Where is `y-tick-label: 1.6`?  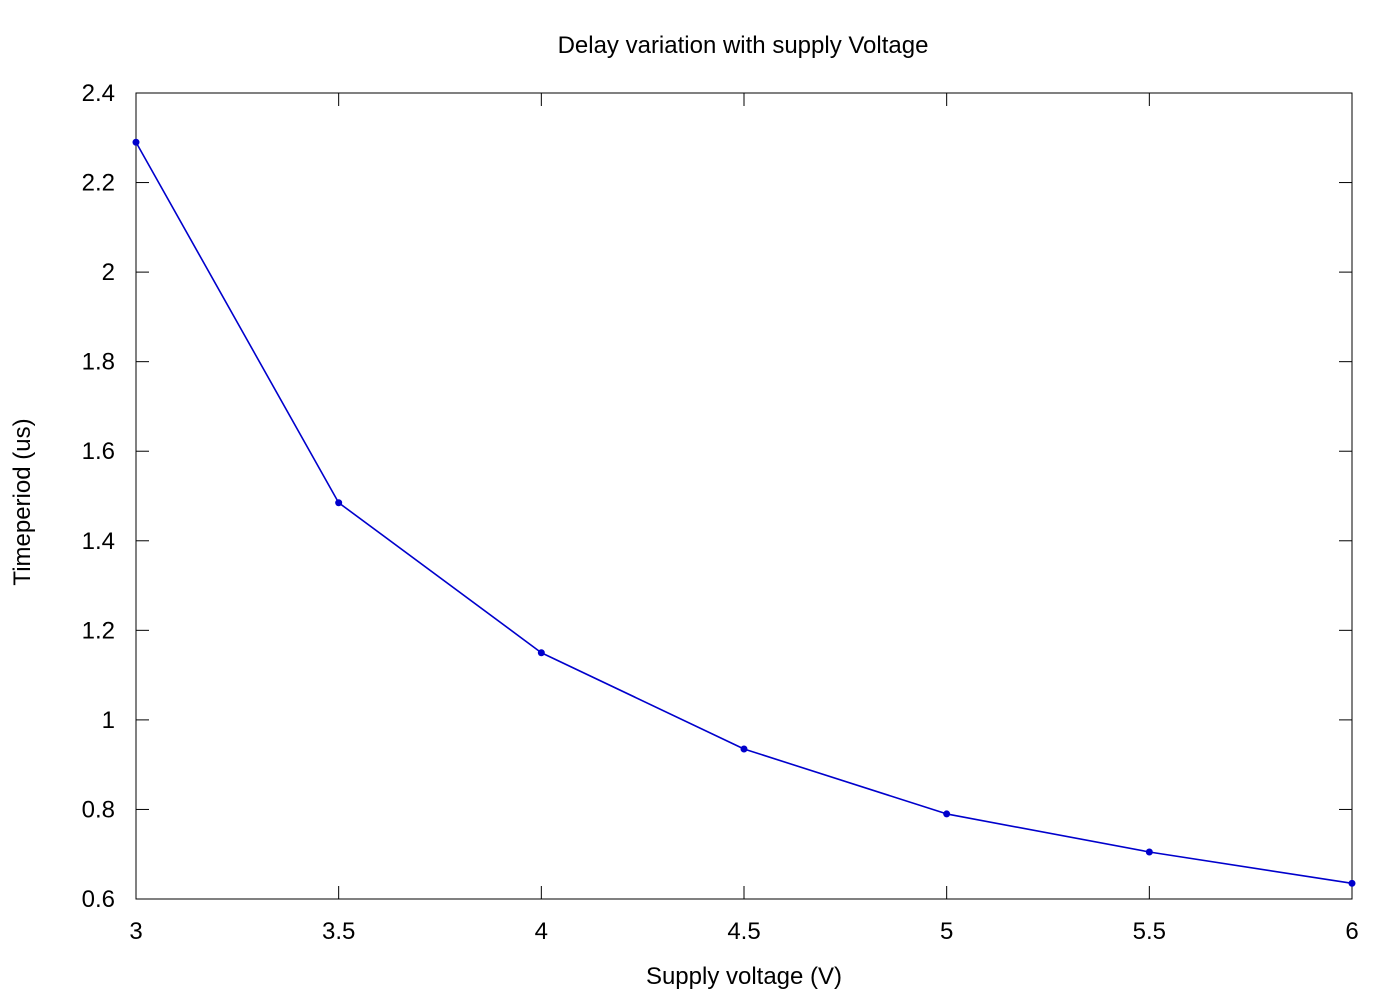
y-tick-label: 1.6 is located at coordinates (98, 451).